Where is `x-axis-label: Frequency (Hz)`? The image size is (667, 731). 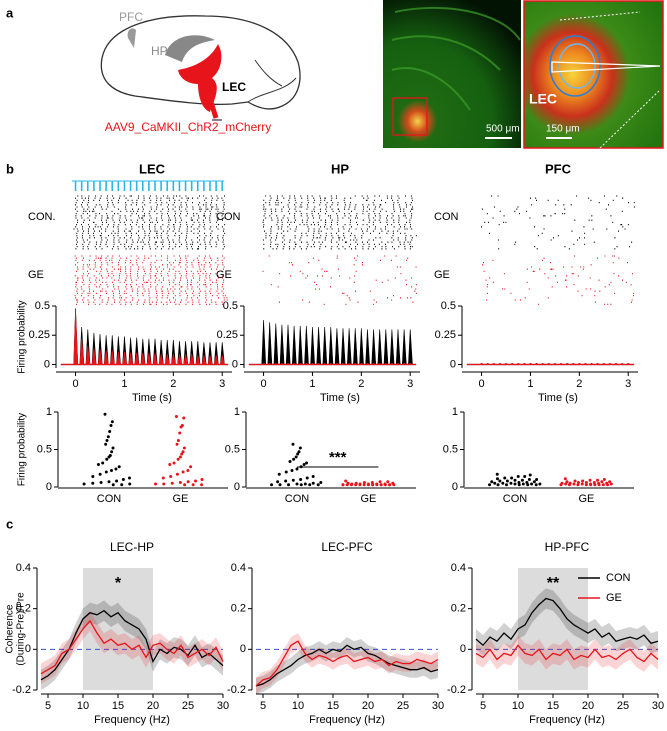
x-axis-label: Frequency (Hz) is located at coordinates (567, 720).